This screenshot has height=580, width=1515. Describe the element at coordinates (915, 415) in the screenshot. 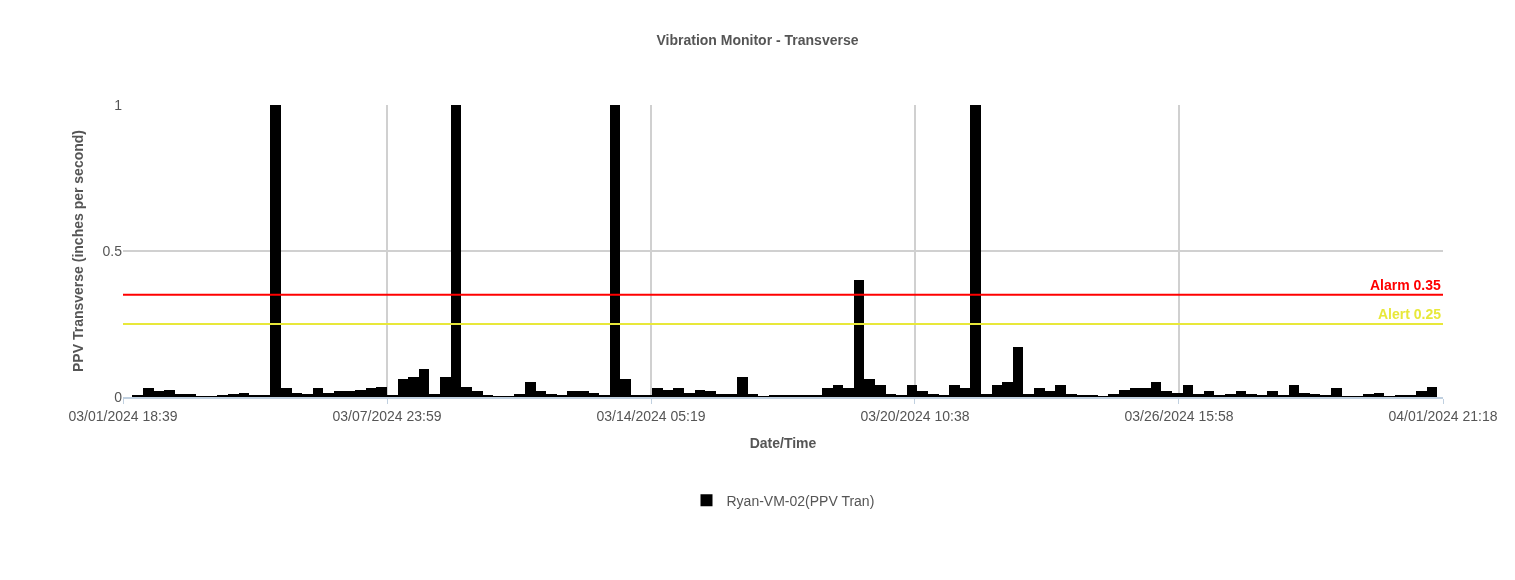

I see `x-tick-label: 03/20/2024 10:38` at that location.